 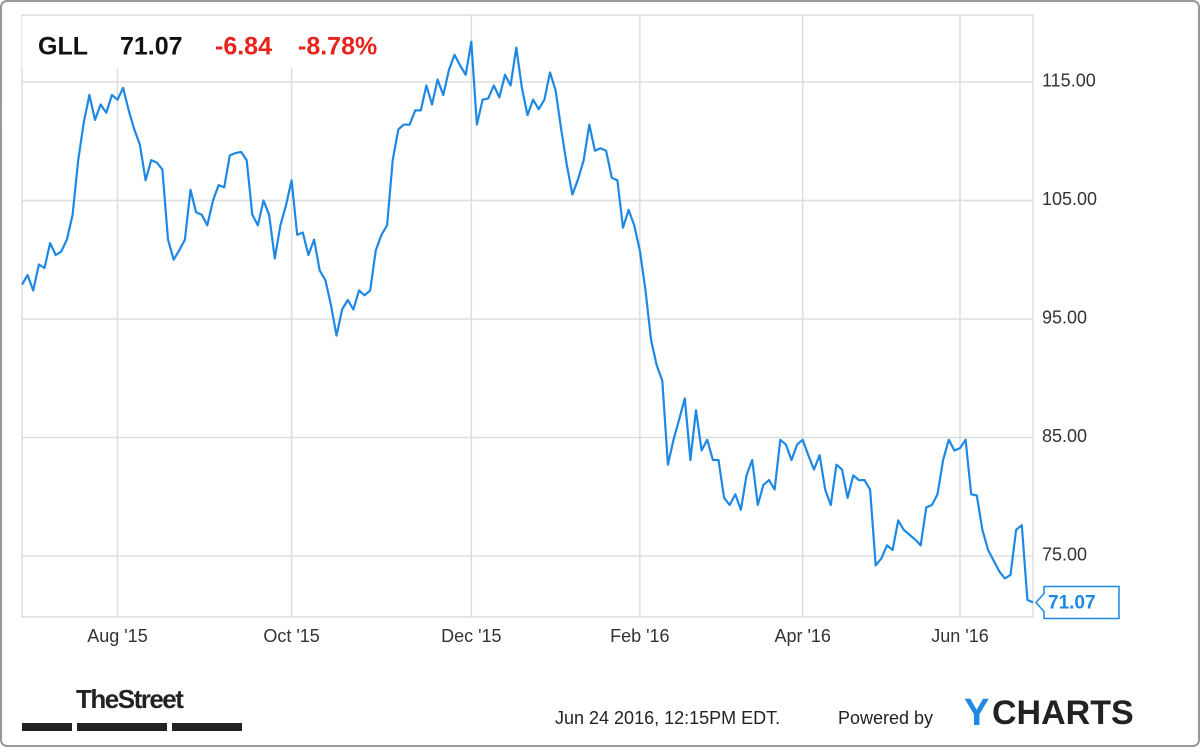 What do you see at coordinates (959, 636) in the screenshot?
I see `x-tick-label: Jun '16` at bounding box center [959, 636].